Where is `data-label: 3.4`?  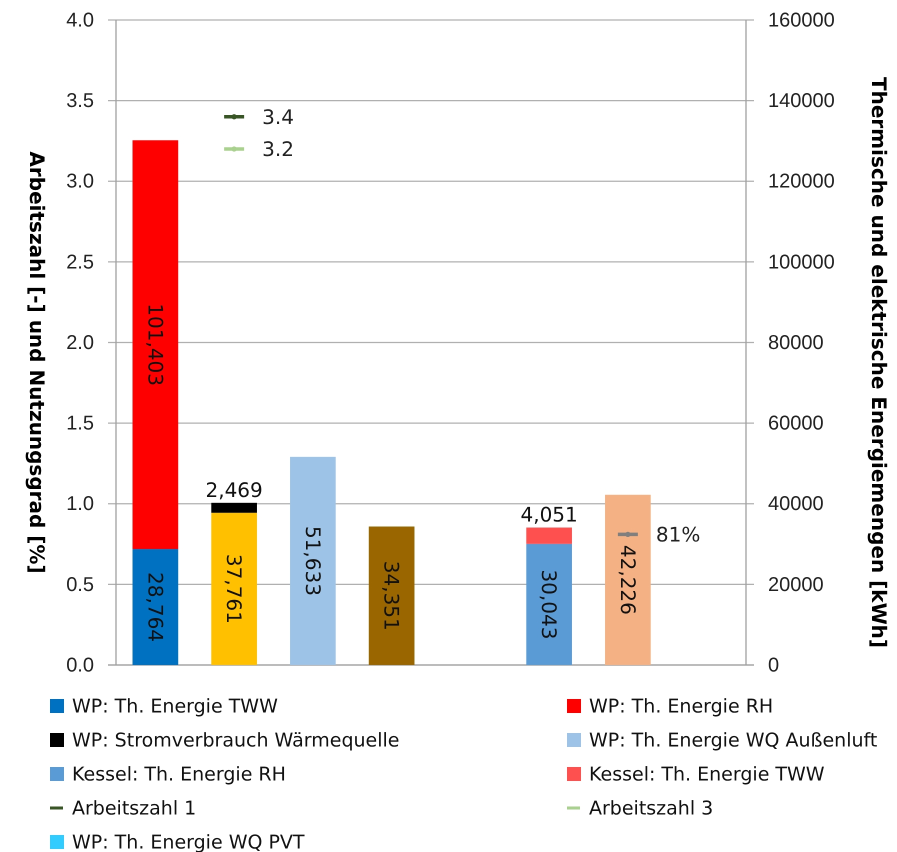
data-label: 3.4 is located at coordinates (278, 116).